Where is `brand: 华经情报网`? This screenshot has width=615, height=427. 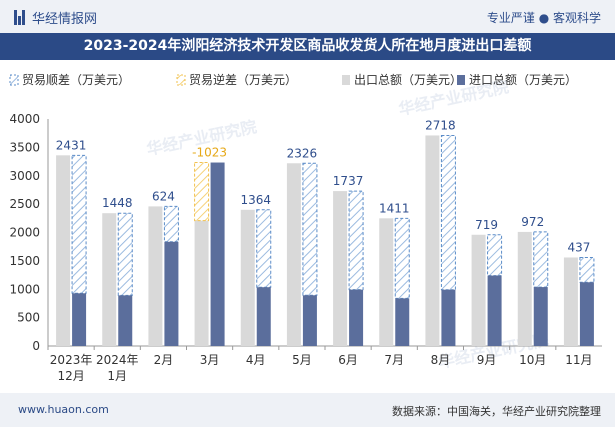 brand: 华经情报网 is located at coordinates (55, 17).